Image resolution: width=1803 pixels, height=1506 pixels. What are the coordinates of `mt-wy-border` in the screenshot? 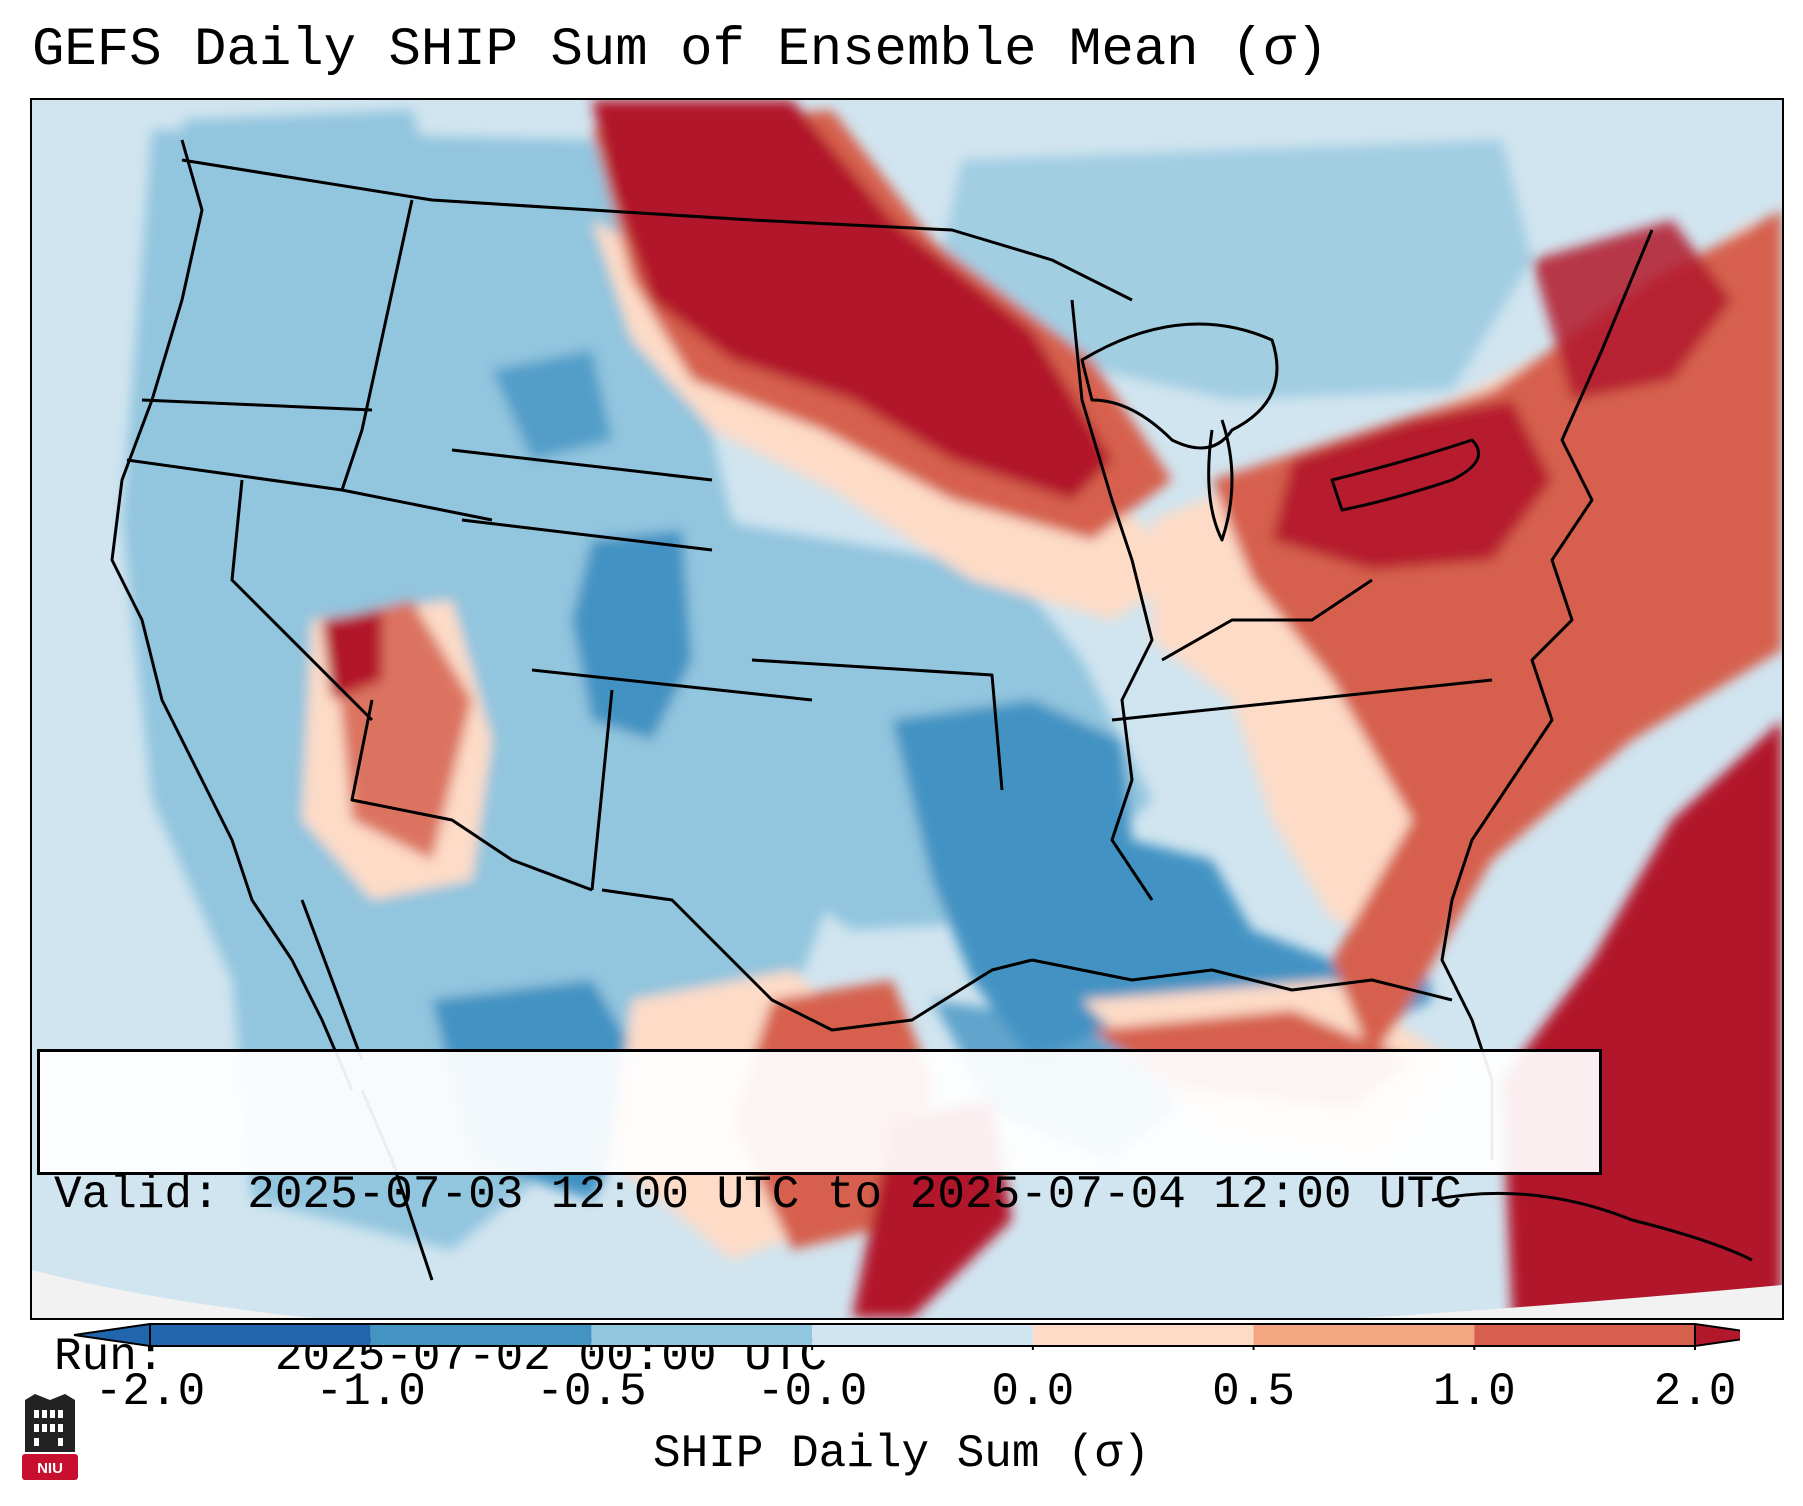 It's located at (582, 465).